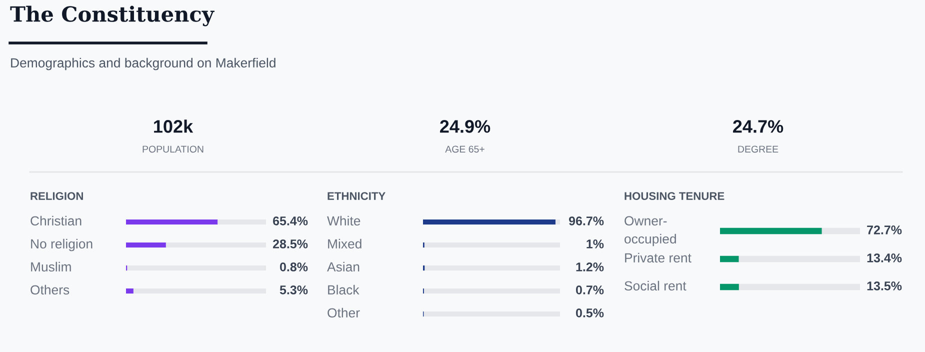 The height and width of the screenshot is (352, 925). What do you see at coordinates (344, 313) in the screenshot?
I see `y-tick-label: Other` at bounding box center [344, 313].